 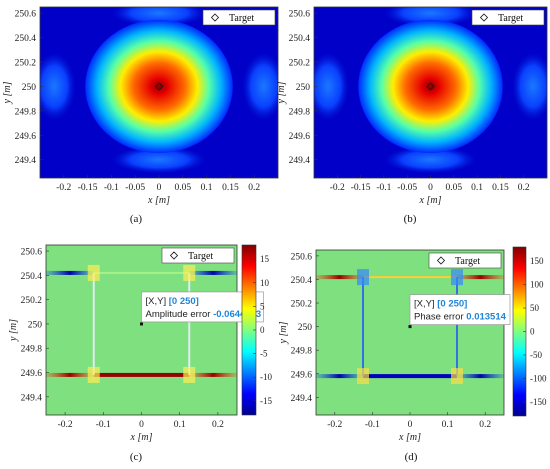 What do you see at coordinates (180, 314) in the screenshot?
I see `datatip-value-label: Amplitude error` at bounding box center [180, 314].